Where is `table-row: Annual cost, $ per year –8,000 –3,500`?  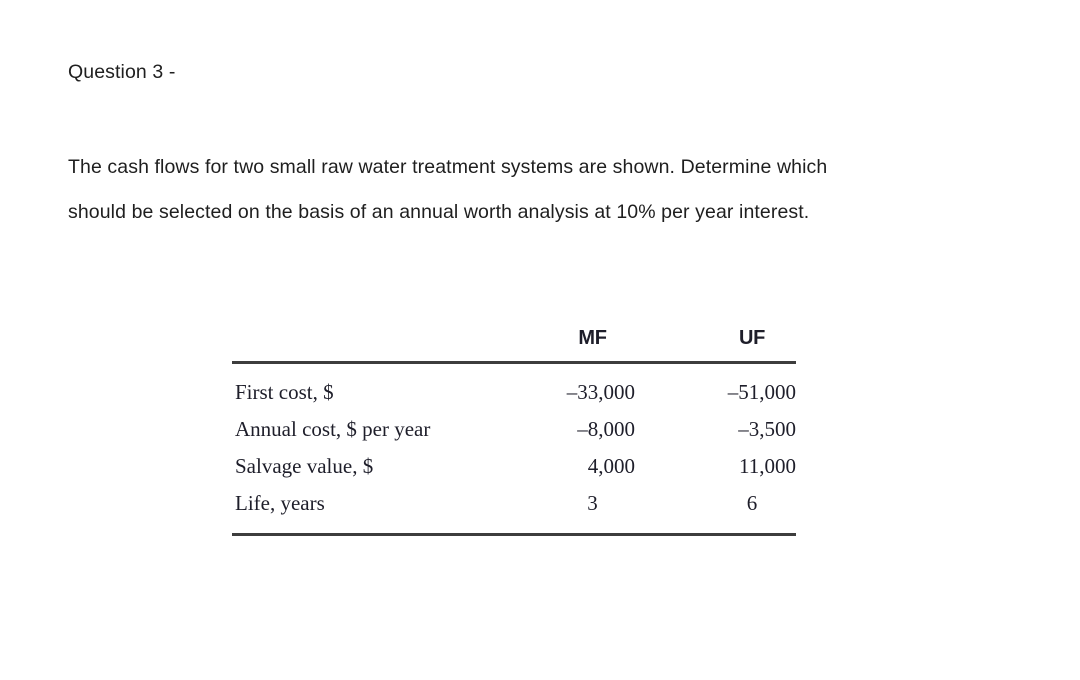 table-row: Annual cost, $ per year –8,000 –3,500 is located at coordinates (514, 423).